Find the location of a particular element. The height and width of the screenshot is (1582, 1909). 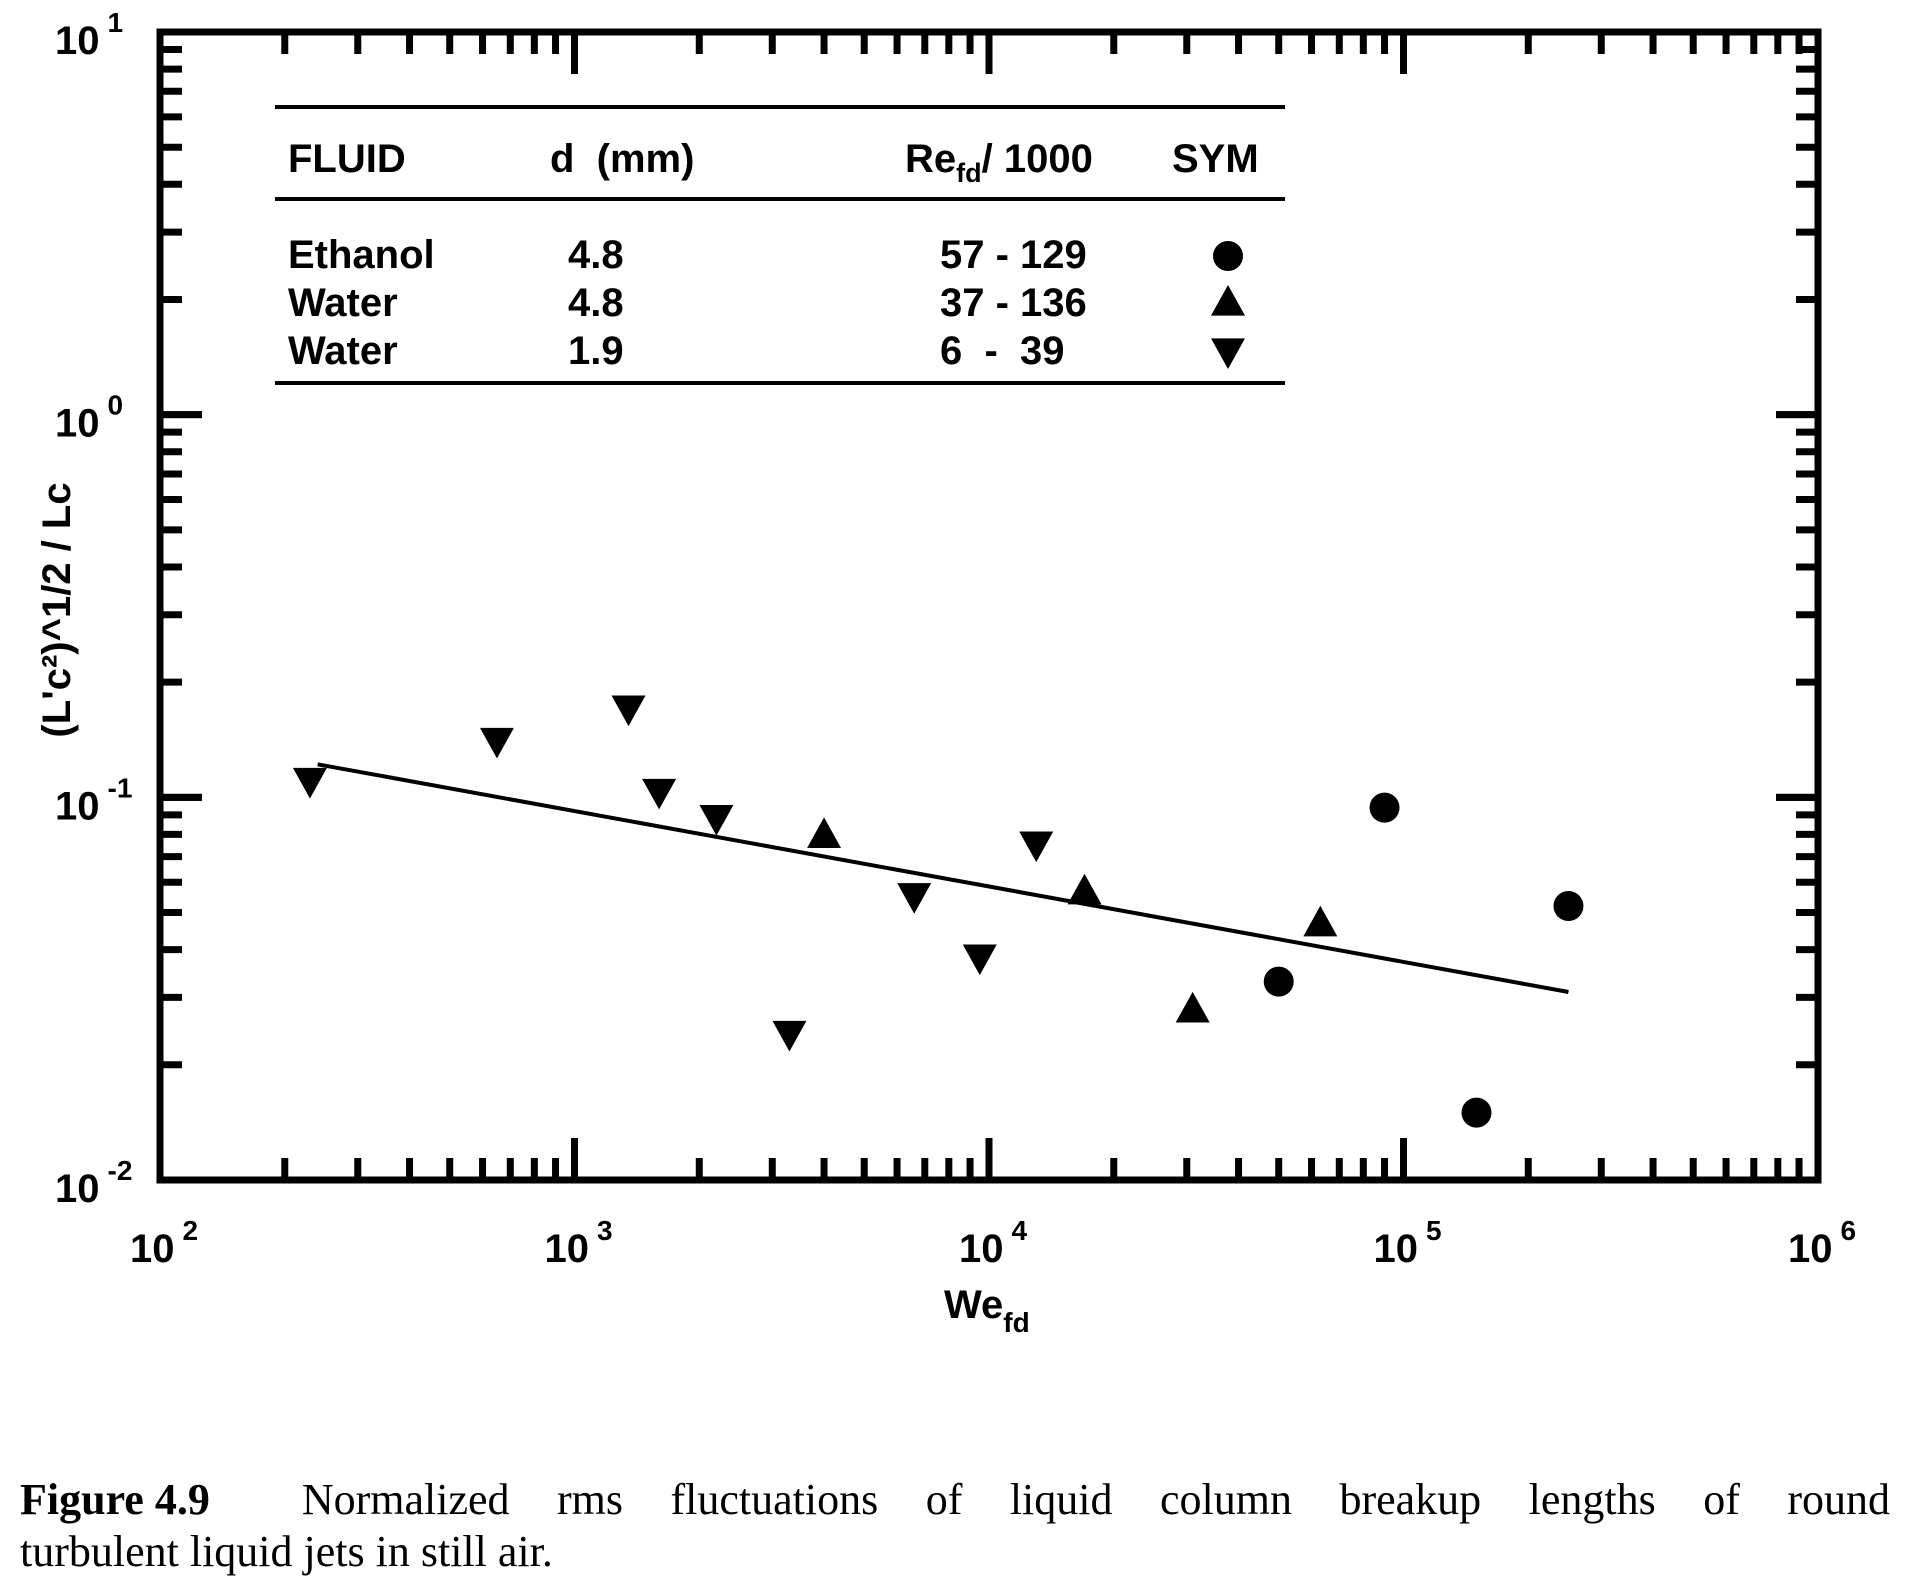

y-tick-label-exp: 0 is located at coordinates (116, 405).